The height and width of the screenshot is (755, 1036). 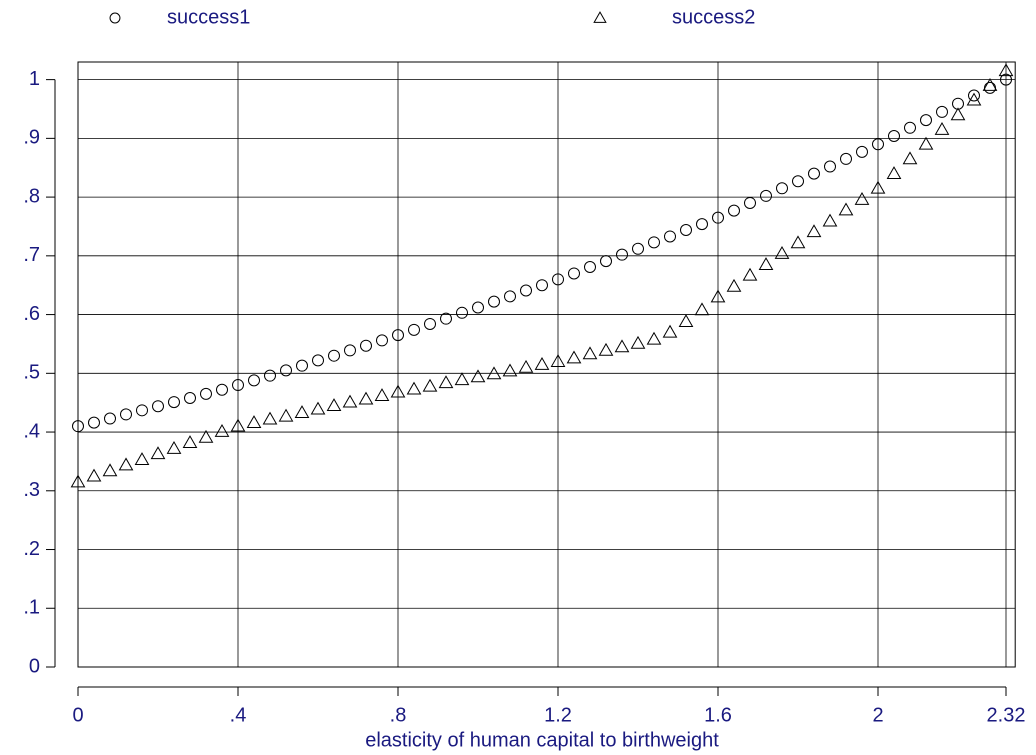 What do you see at coordinates (1006, 715) in the screenshot?
I see `x-tick-label: 2.32` at bounding box center [1006, 715].